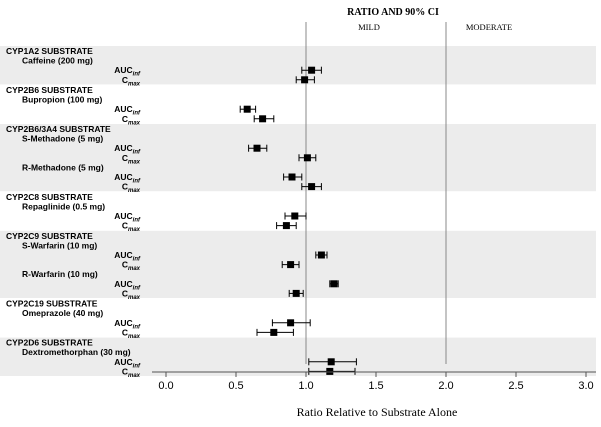 The width and height of the screenshot is (601, 427). What do you see at coordinates (49, 90) in the screenshot?
I see `group-header-label: CYP2B6 SUBSTRATE` at bounding box center [49, 90].